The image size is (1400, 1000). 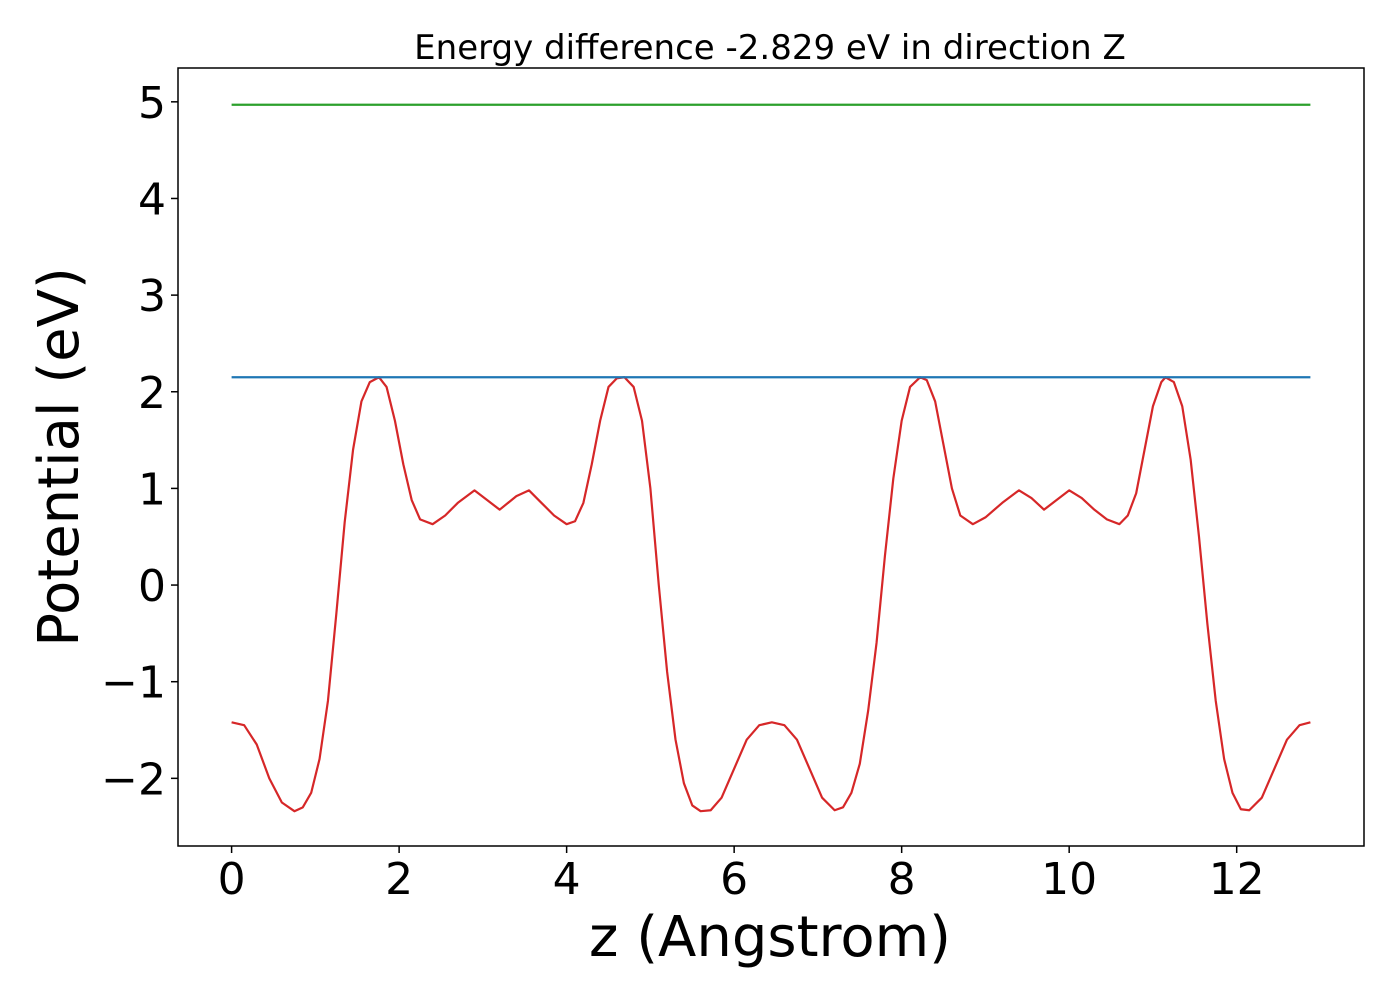 I want to click on y-axis: −2 −1 0 1 2 3 4 5, so click(x=139, y=441).